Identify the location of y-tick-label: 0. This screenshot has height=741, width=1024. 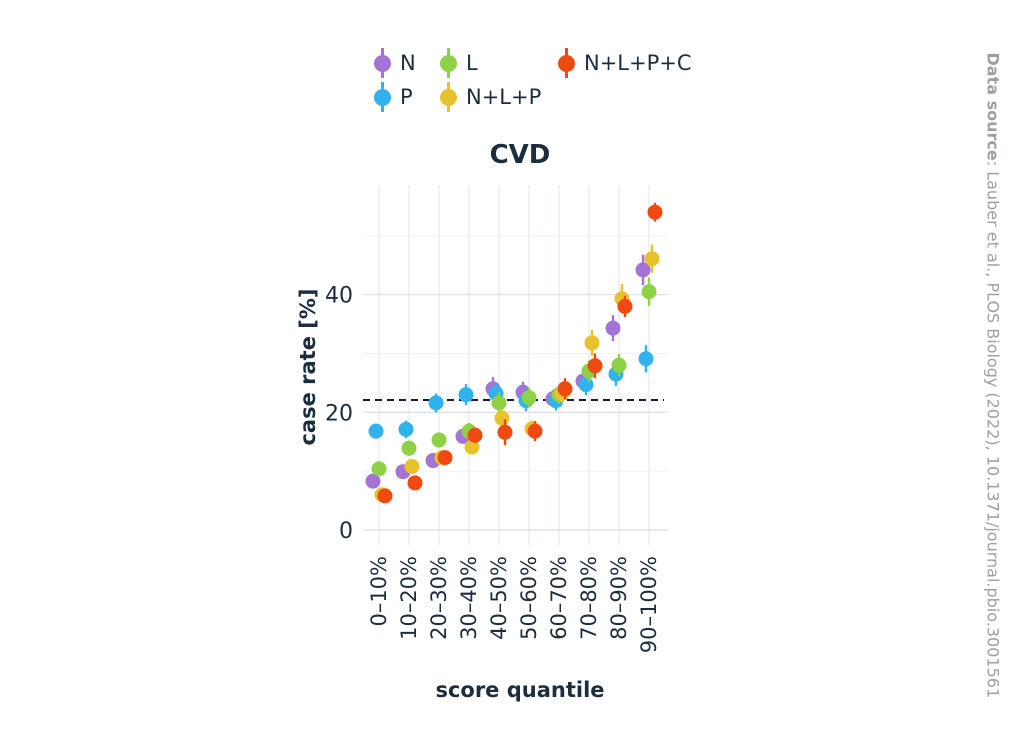
(346, 531).